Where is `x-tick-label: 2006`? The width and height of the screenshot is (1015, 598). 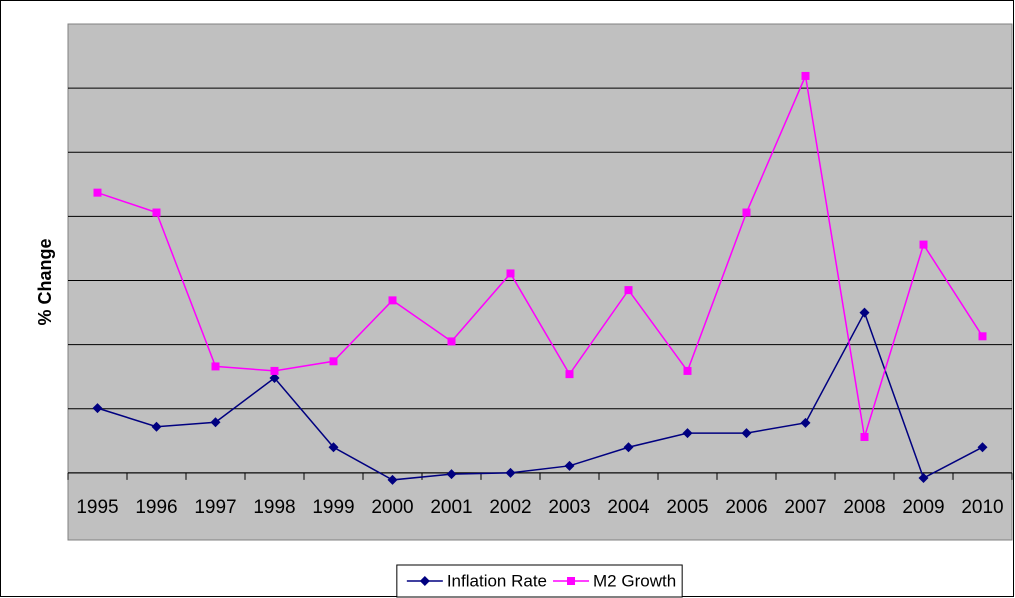
x-tick-label: 2006 is located at coordinates (746, 507).